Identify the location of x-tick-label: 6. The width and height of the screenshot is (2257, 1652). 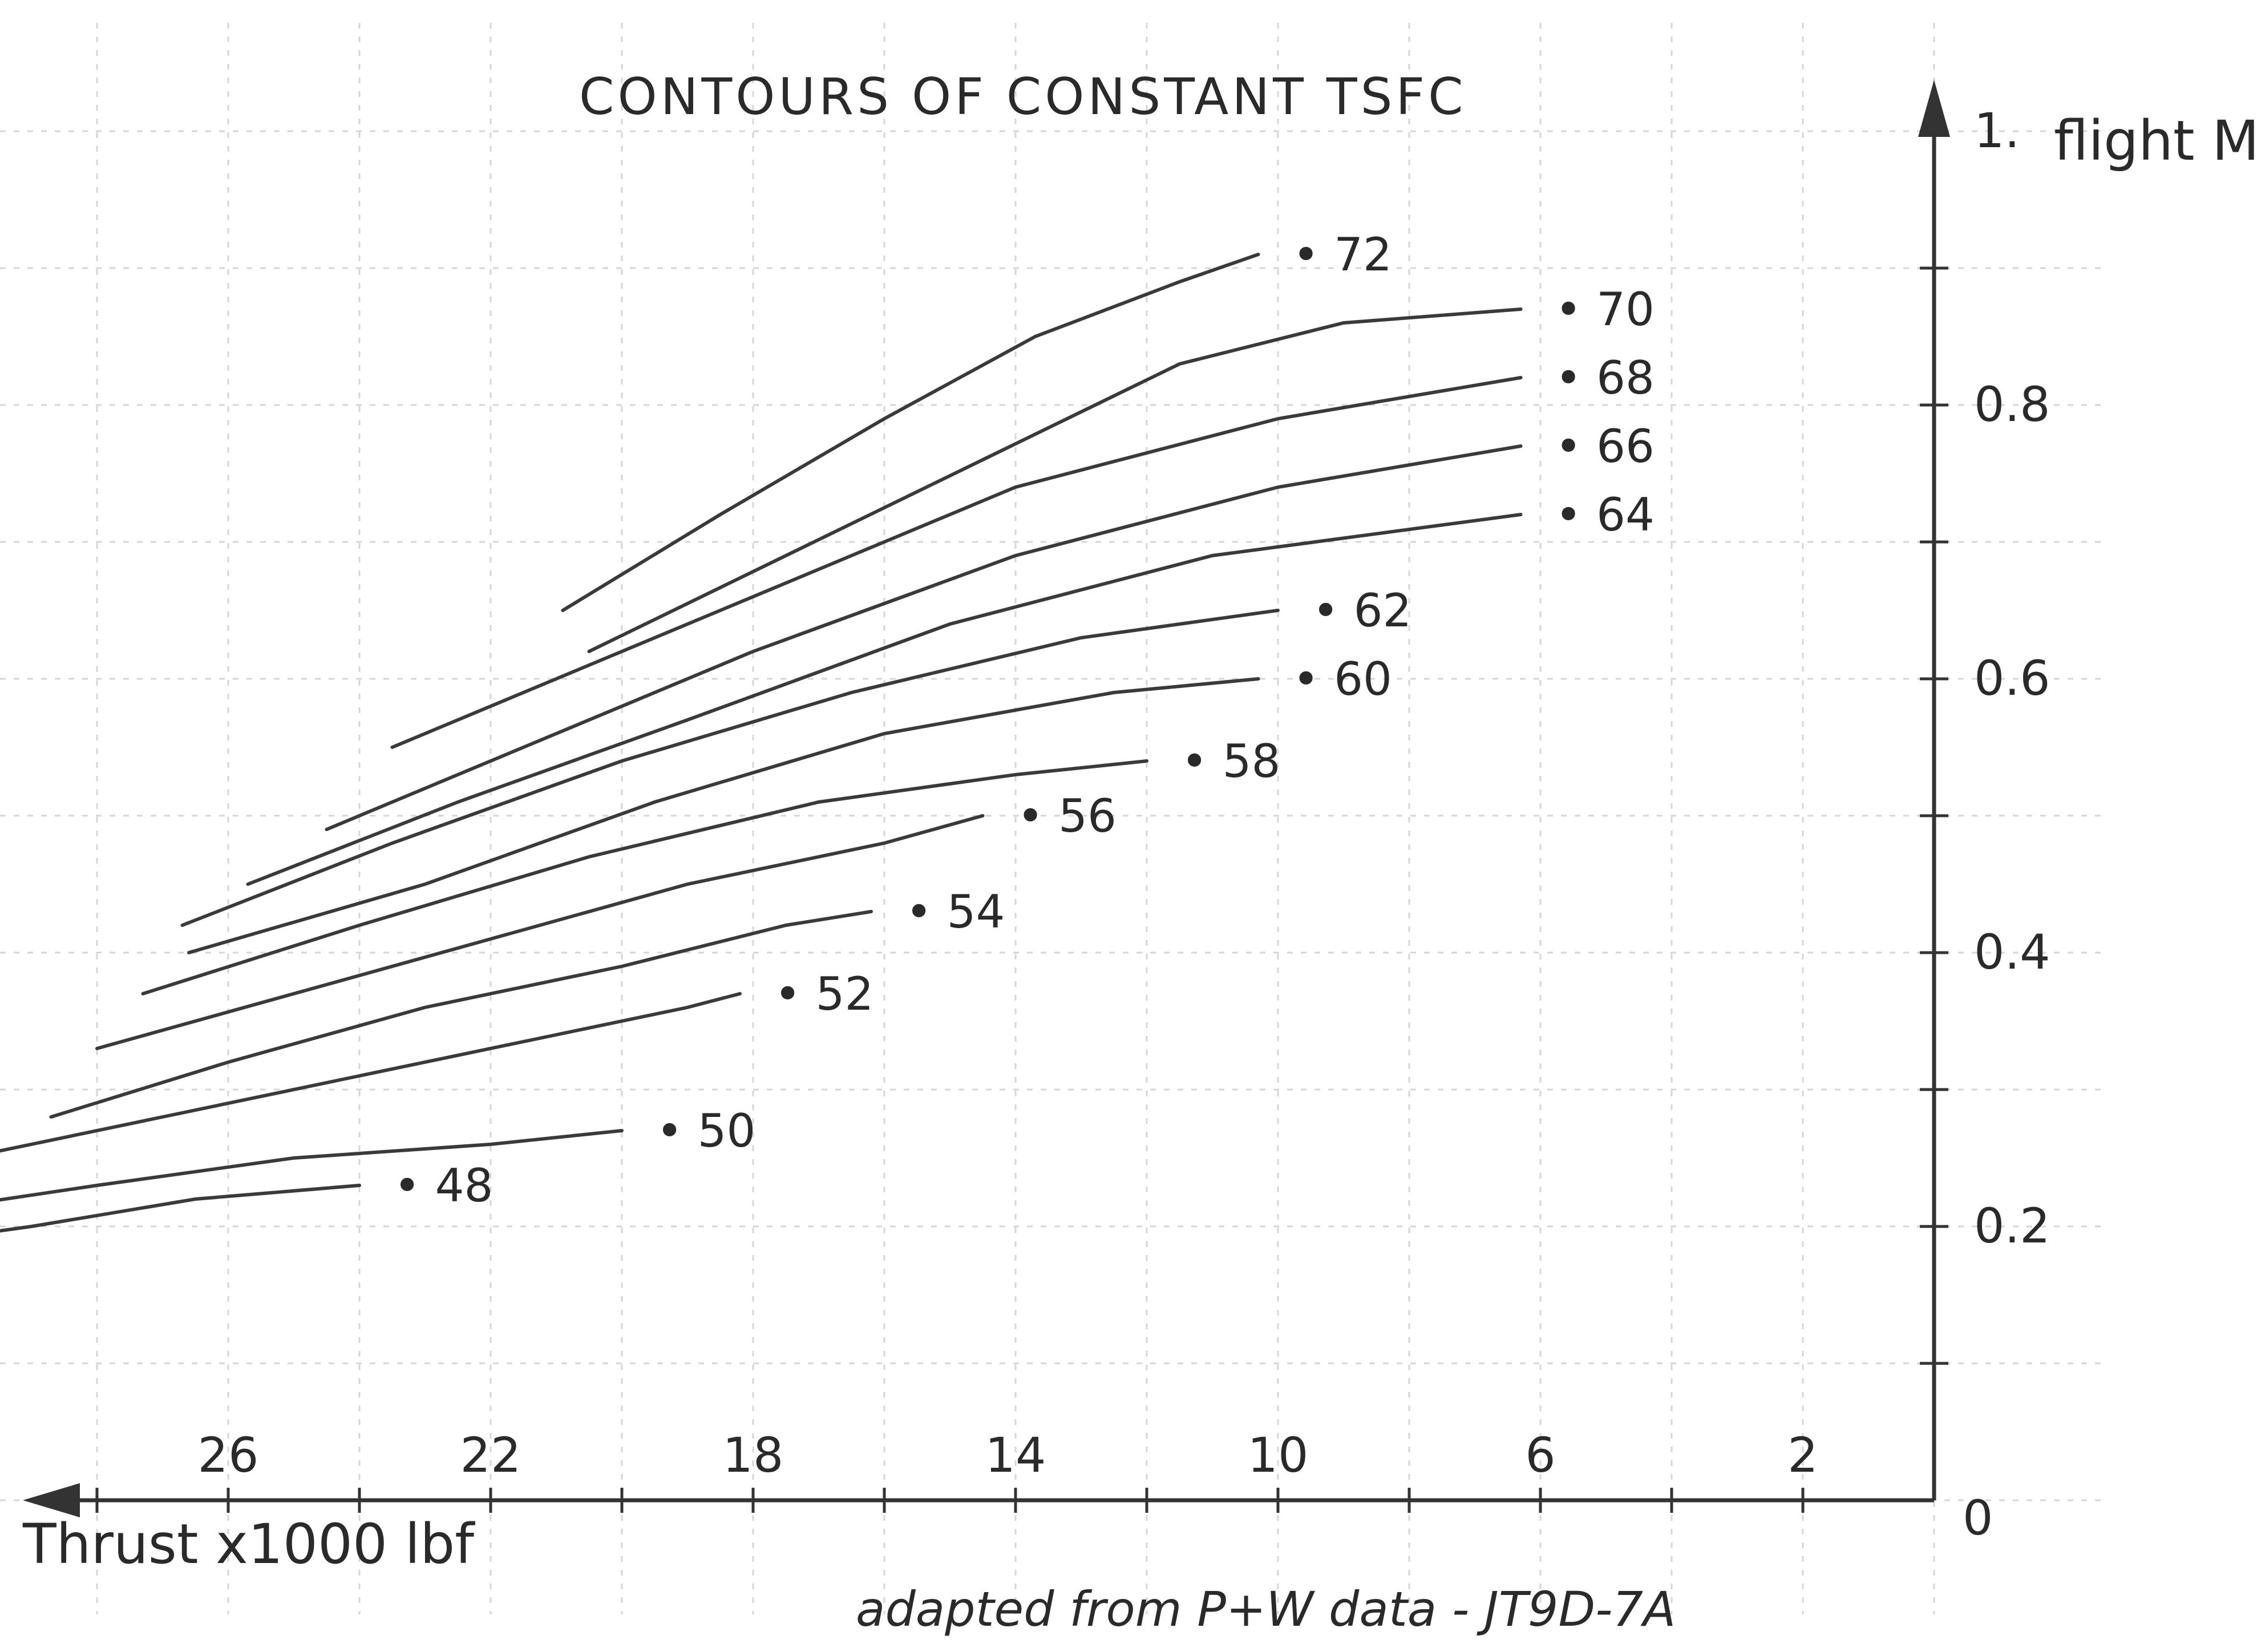
(1540, 1455).